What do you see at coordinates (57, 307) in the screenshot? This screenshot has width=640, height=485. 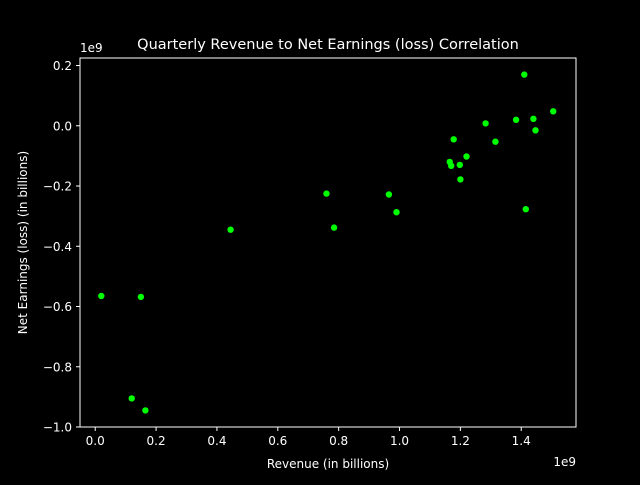 I see `y-tick-label: −0.6` at bounding box center [57, 307].